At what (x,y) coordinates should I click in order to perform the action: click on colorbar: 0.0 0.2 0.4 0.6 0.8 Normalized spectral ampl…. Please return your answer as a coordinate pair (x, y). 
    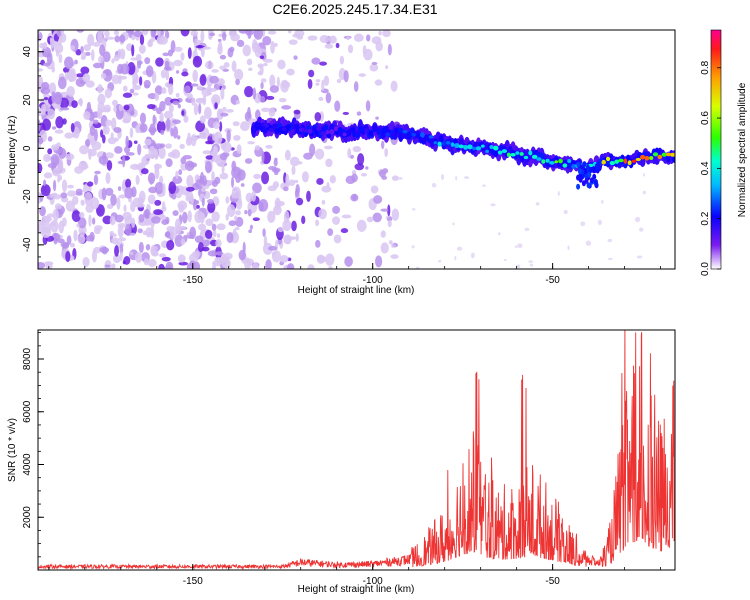
    Looking at the image, I should click on (724, 152).